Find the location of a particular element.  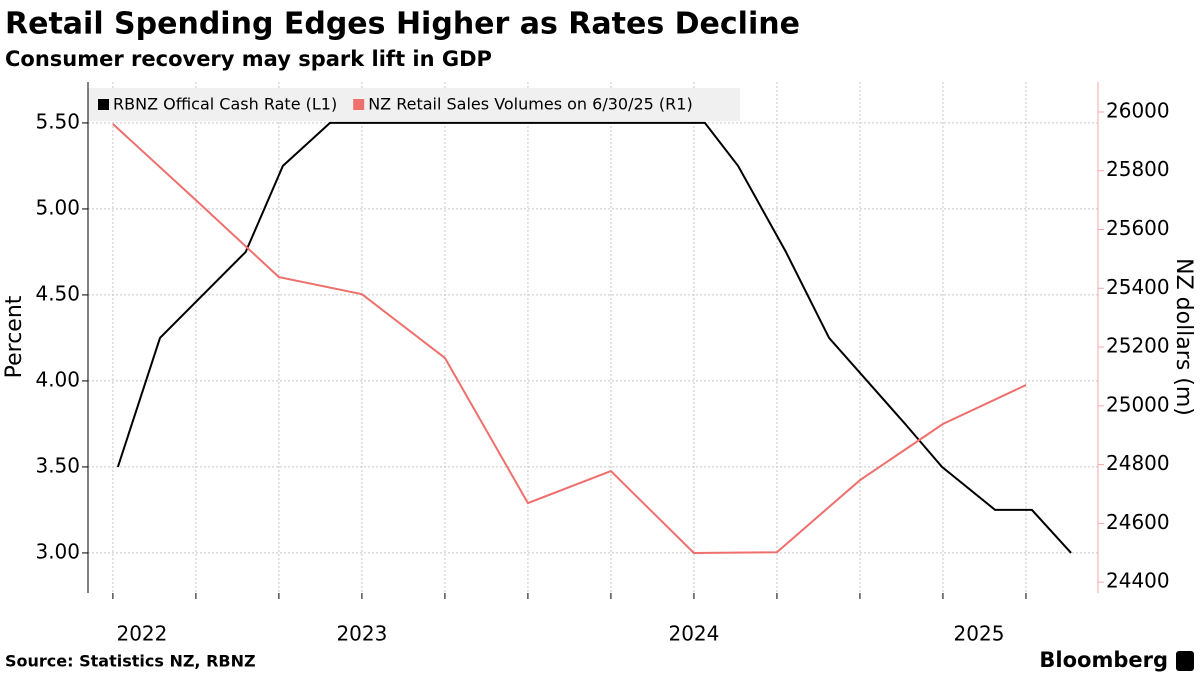

source: Source: Statistics NZ, RBNZ is located at coordinates (130, 661).